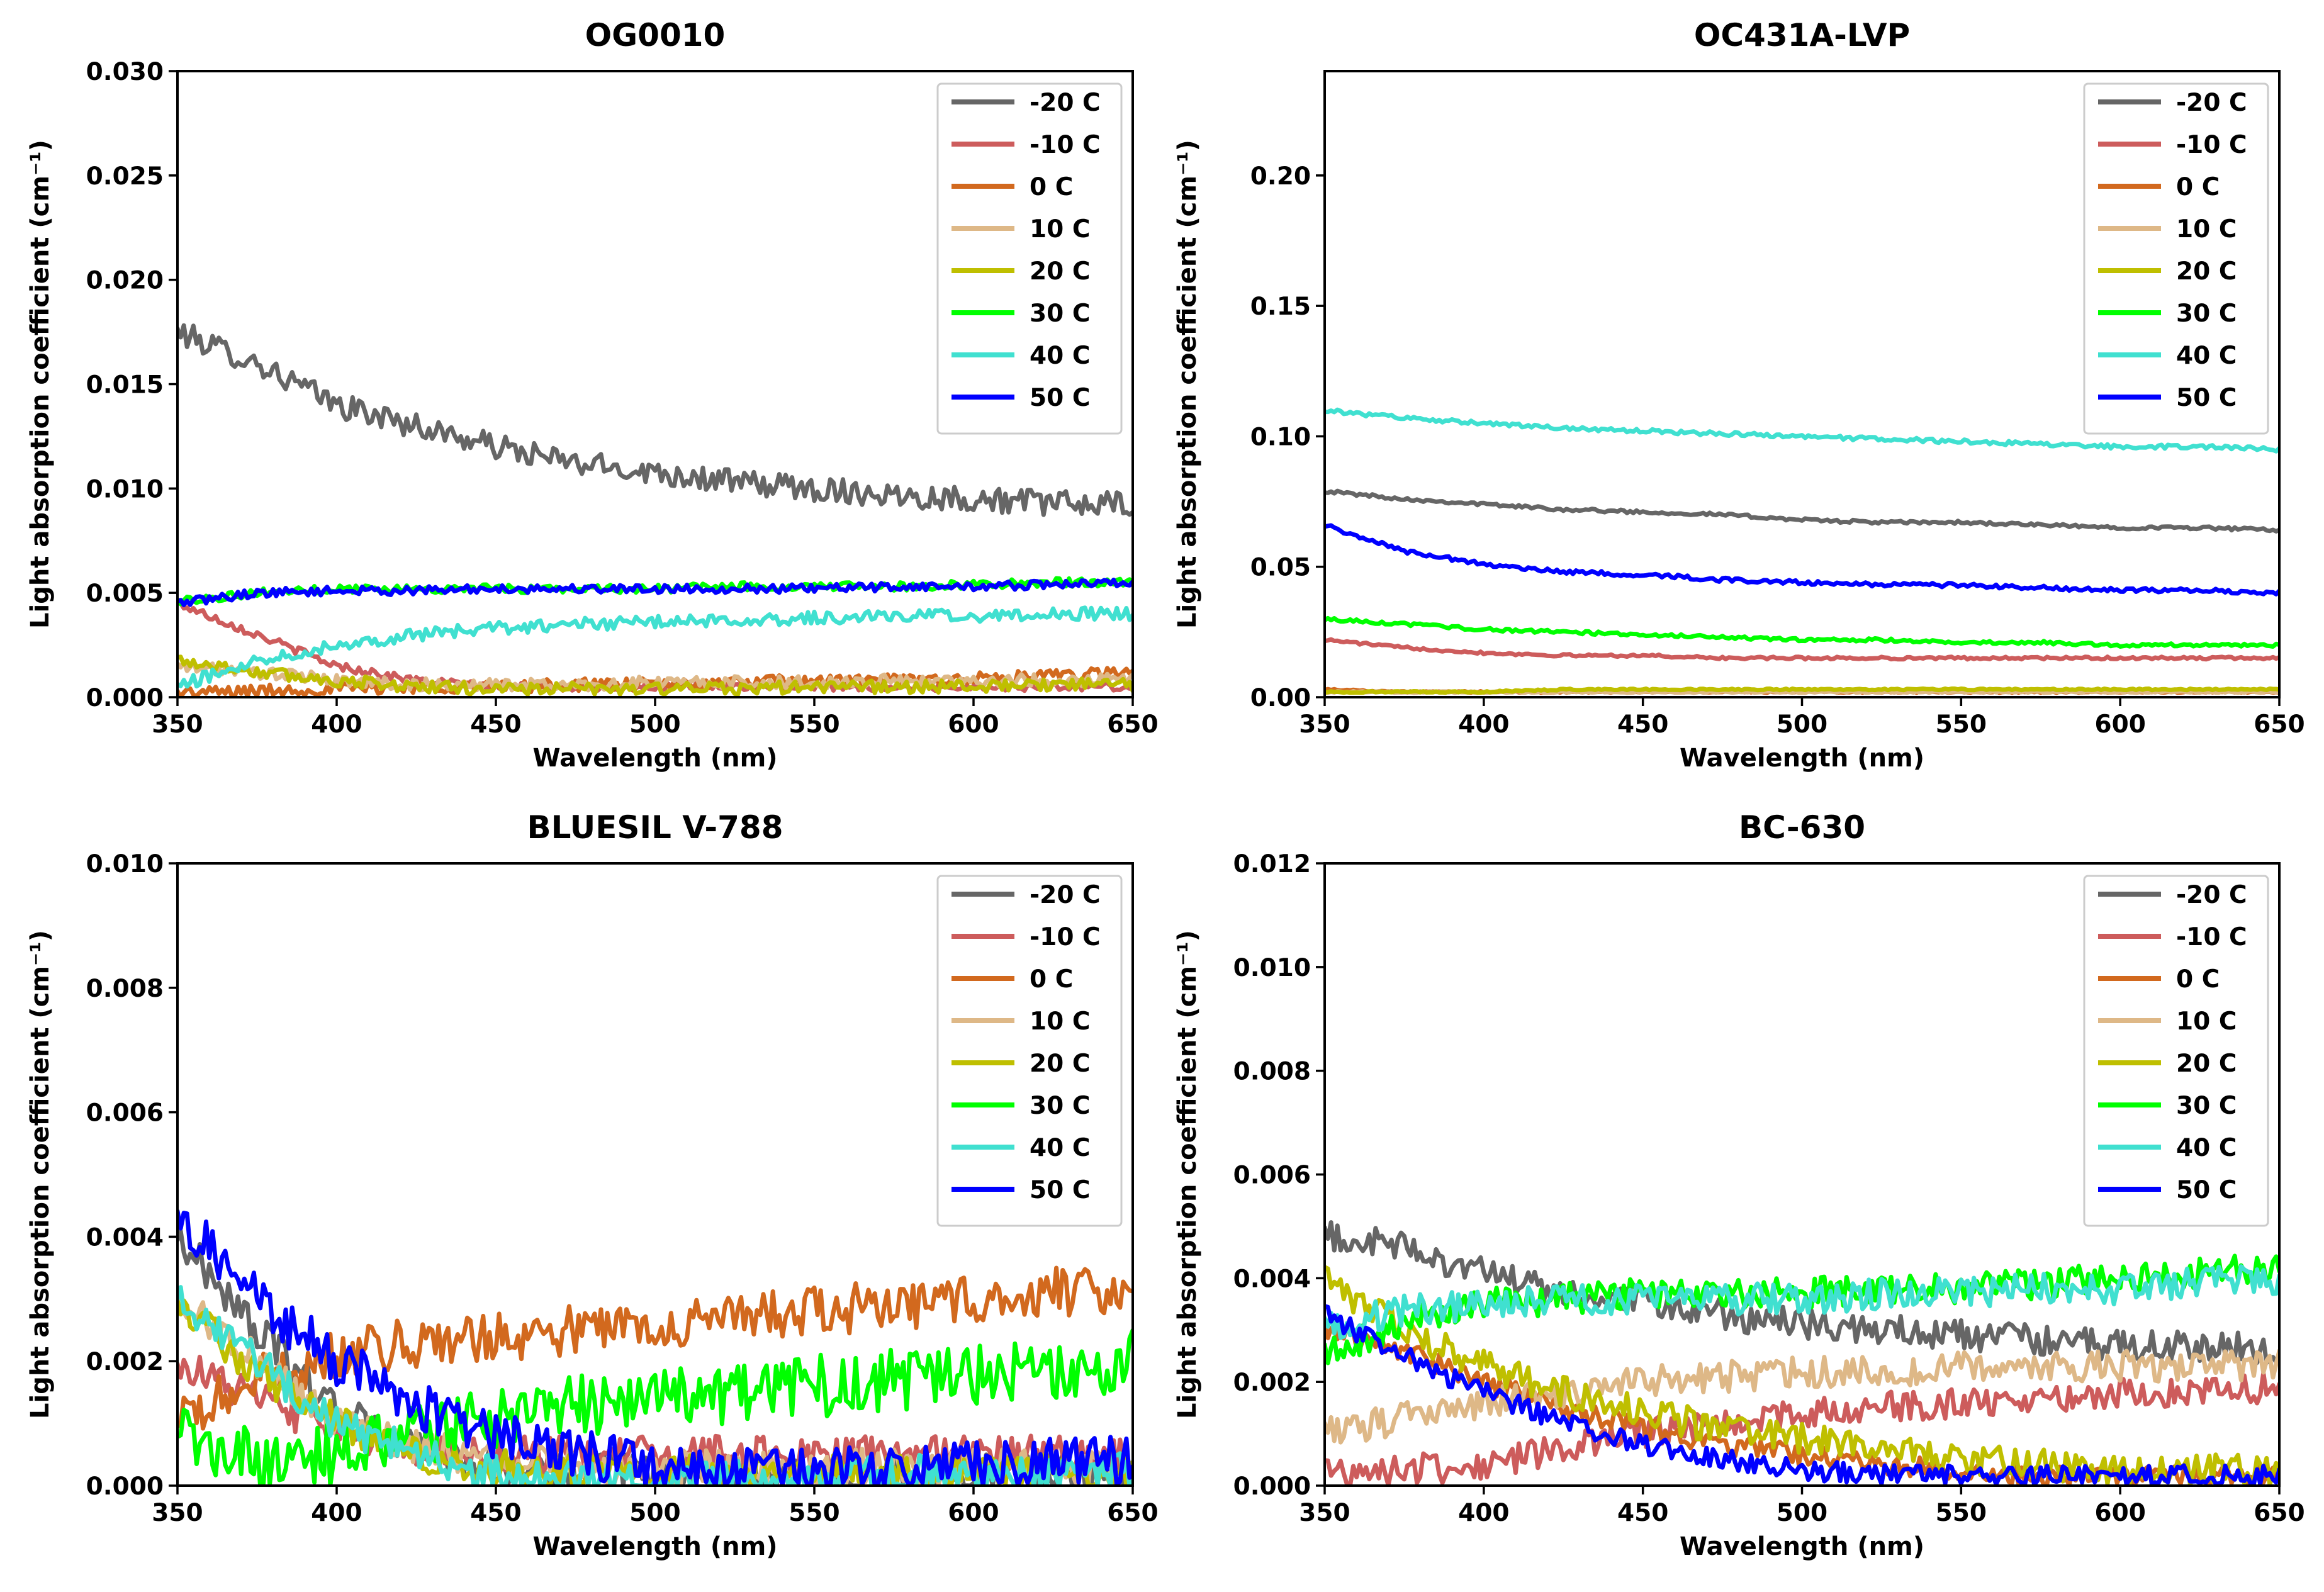 This screenshot has height=1592, width=2324. I want to click on y-tick-label: 0.15, so click(1281, 307).